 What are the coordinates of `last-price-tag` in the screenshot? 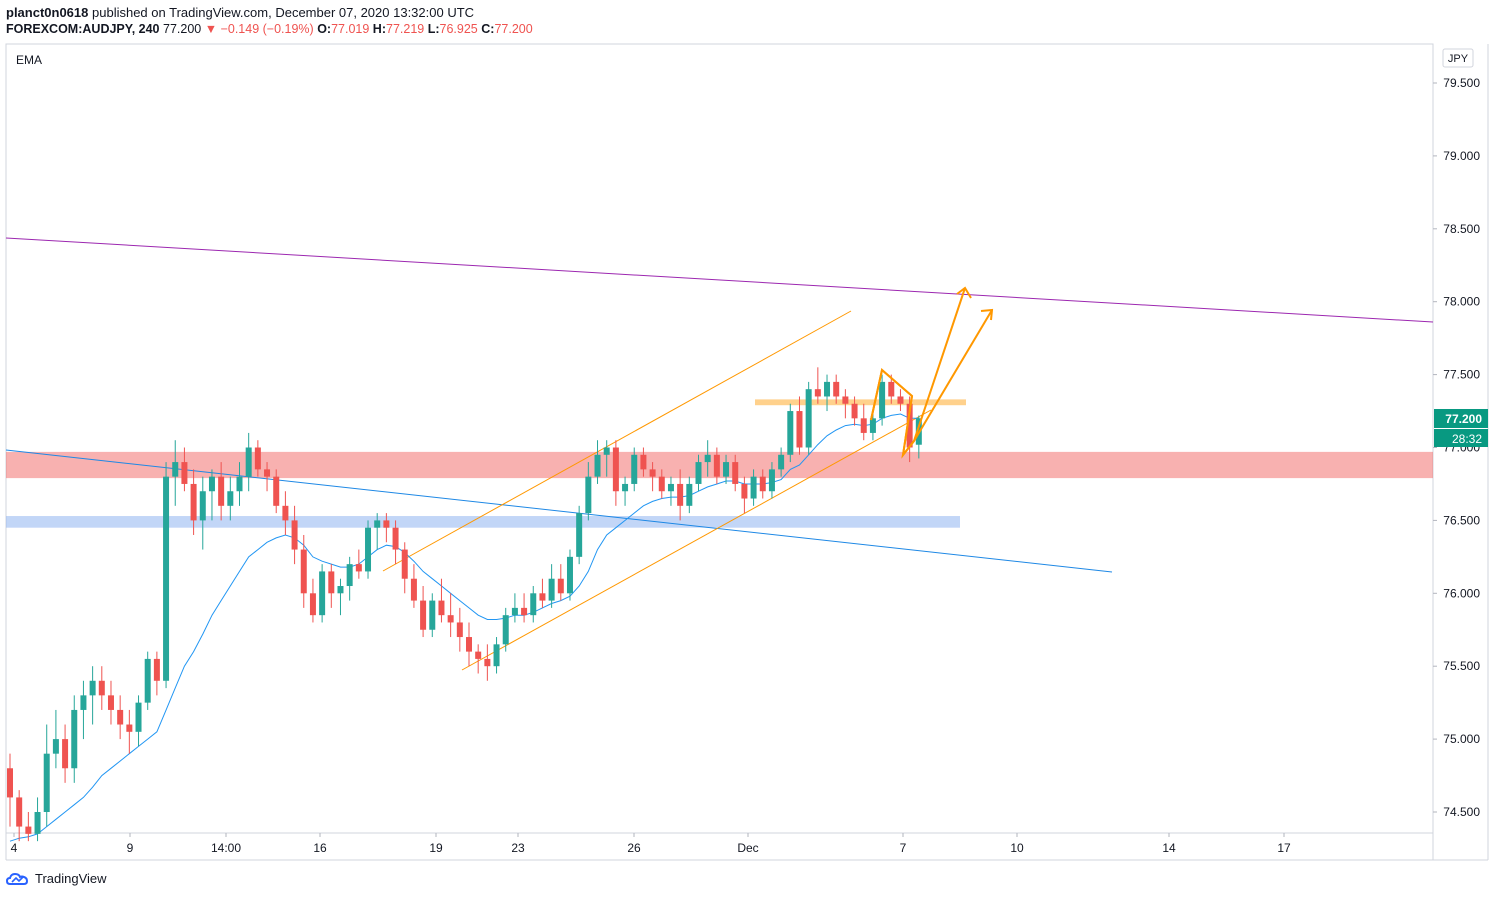 It's located at (1461, 418).